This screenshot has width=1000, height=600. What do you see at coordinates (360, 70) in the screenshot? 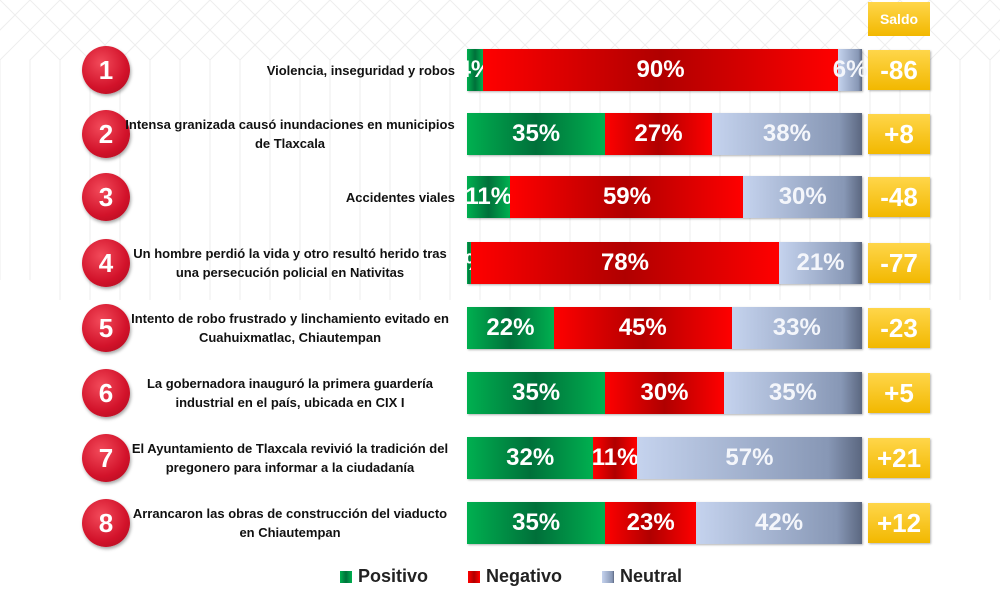
I see `category-label-text: Violencia, inseguridad y robos` at bounding box center [360, 70].